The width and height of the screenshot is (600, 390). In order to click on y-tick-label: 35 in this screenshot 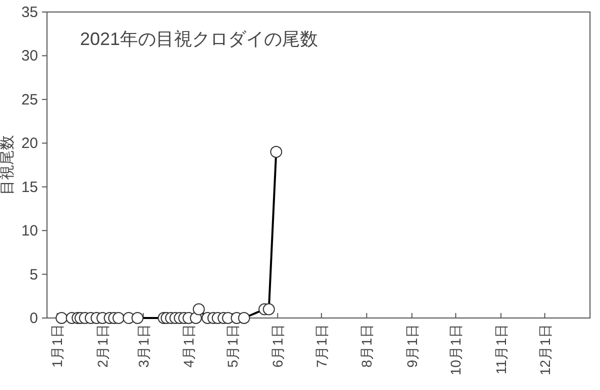, I will do `click(29, 12)`.